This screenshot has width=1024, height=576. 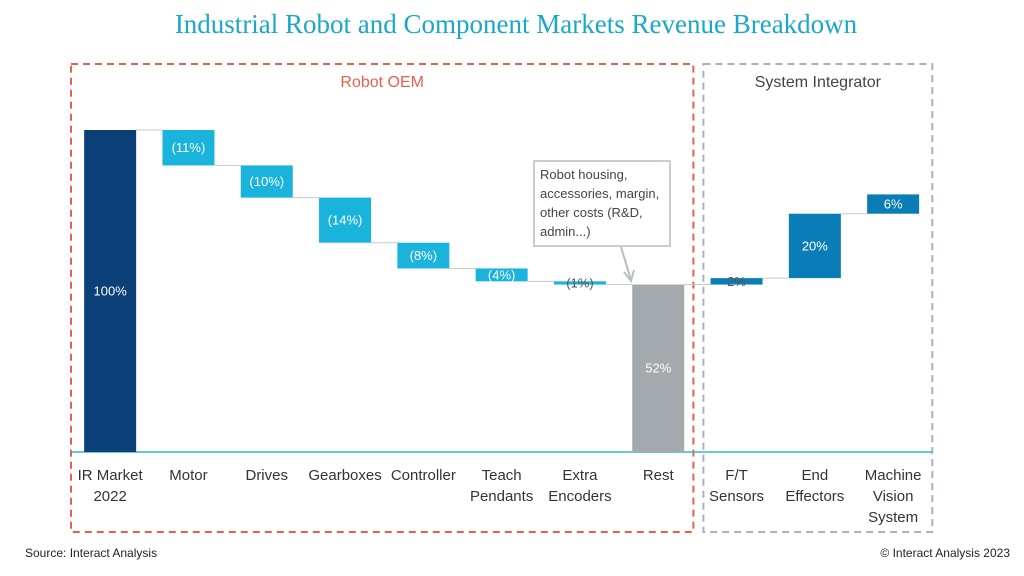 I want to click on x-tick-label: Motor, so click(x=188, y=475).